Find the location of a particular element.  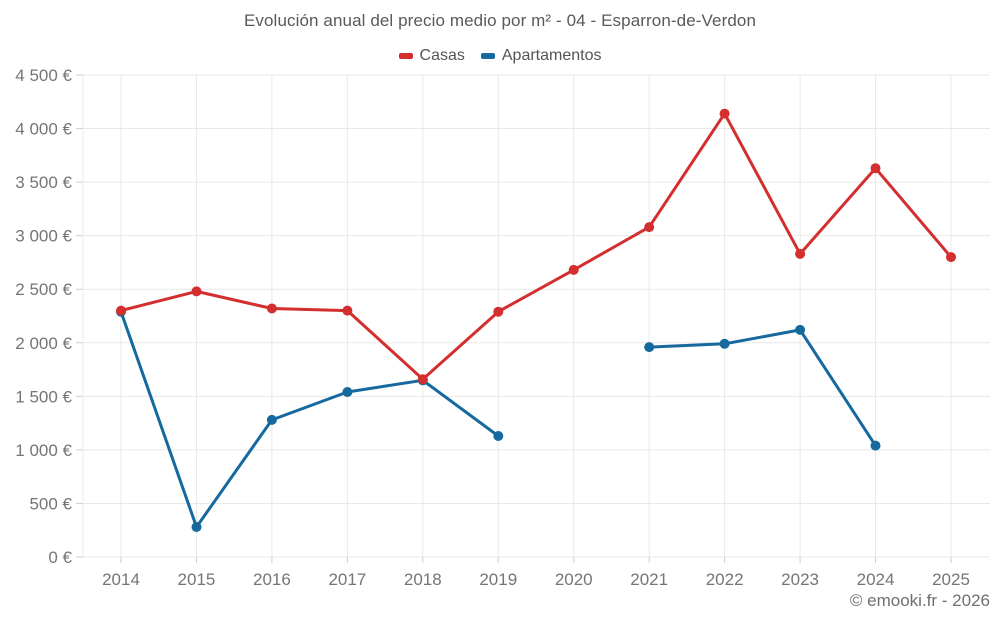

y-tick-label: 1 500 € is located at coordinates (43, 396).